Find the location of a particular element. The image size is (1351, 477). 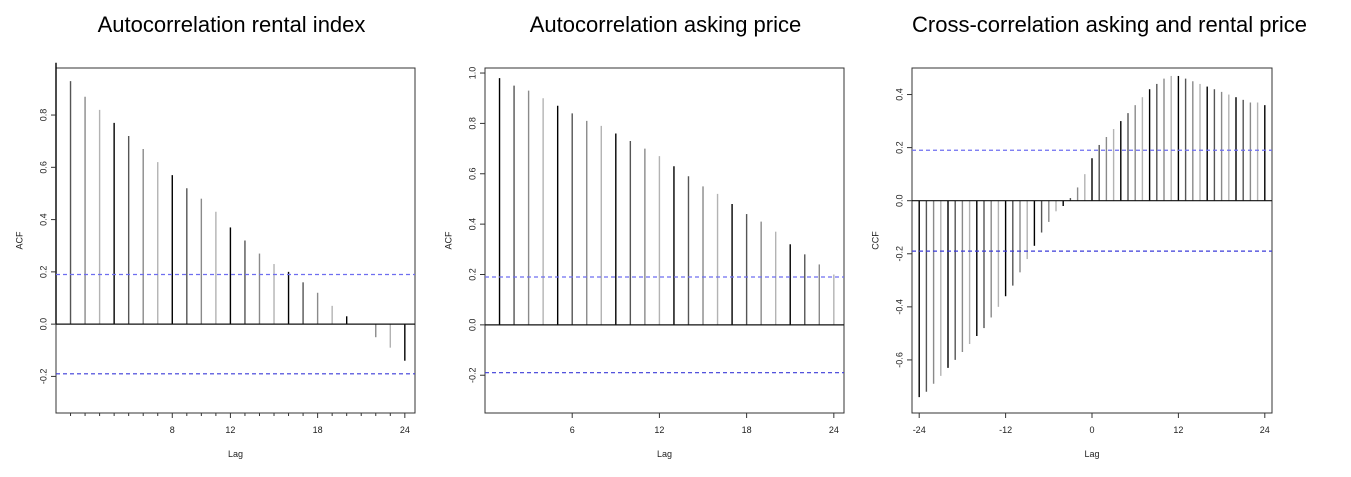

y-tick-label: 1.0 is located at coordinates (472, 73).